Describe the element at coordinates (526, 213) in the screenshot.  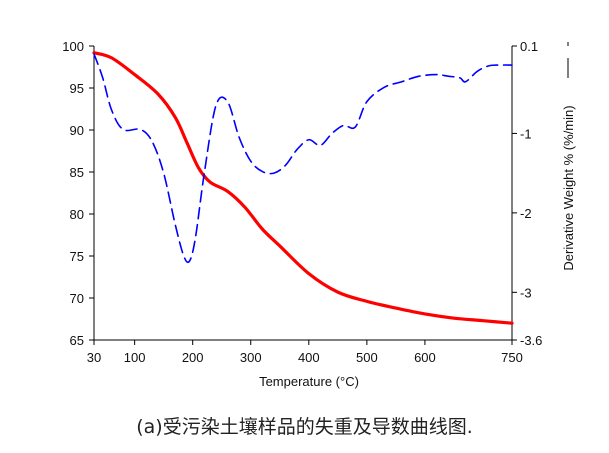
I see `y2-tick-label: -2` at that location.